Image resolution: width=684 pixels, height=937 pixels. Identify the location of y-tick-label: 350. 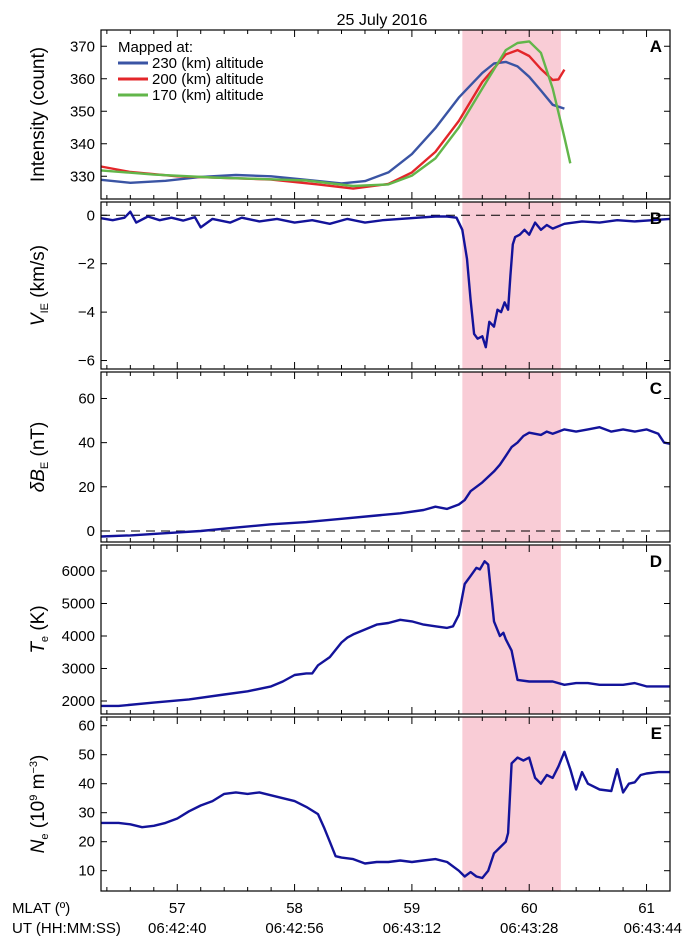
(82, 111).